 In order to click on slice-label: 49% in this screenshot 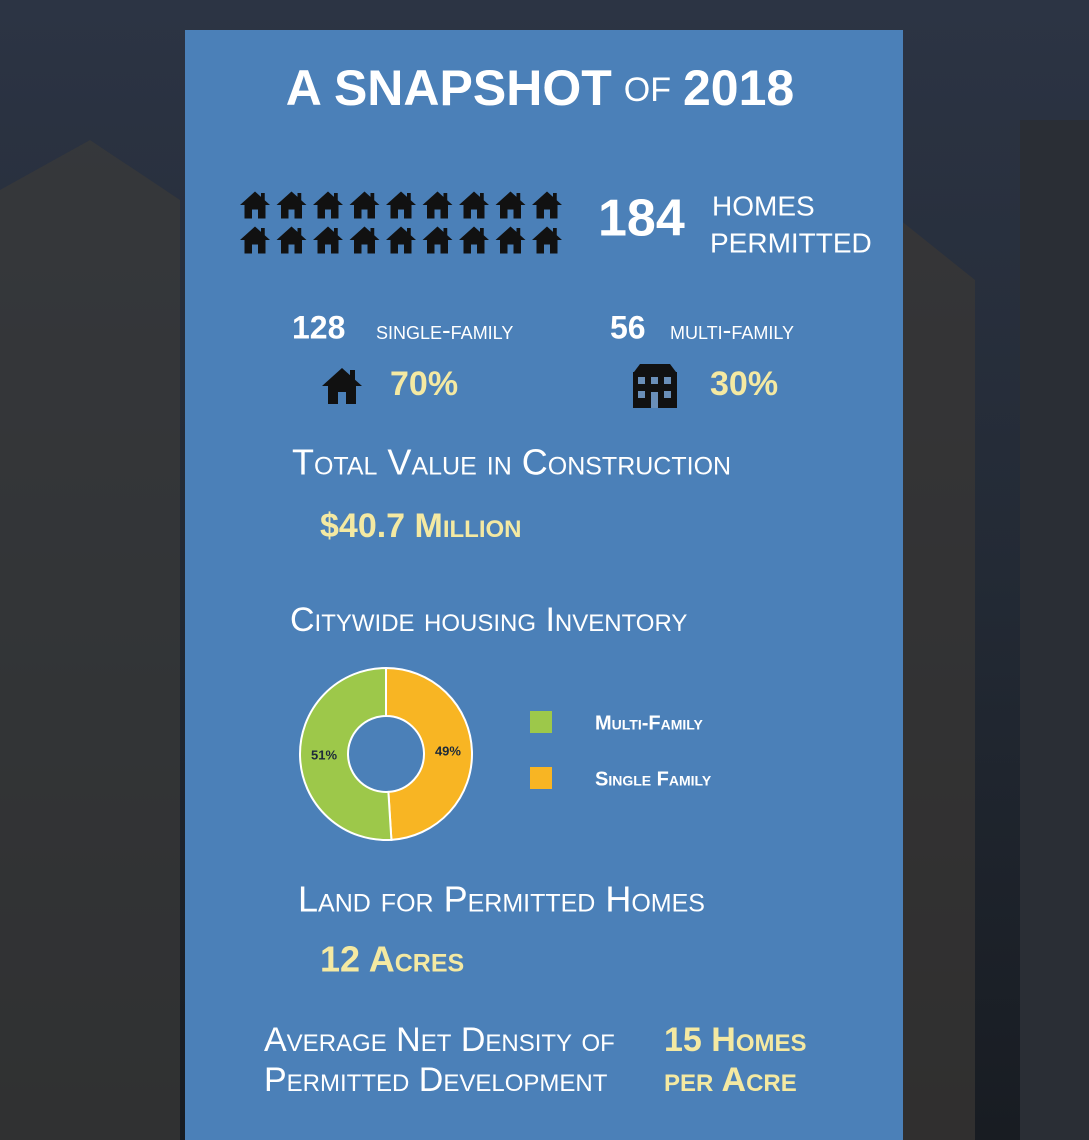, I will do `click(448, 750)`.